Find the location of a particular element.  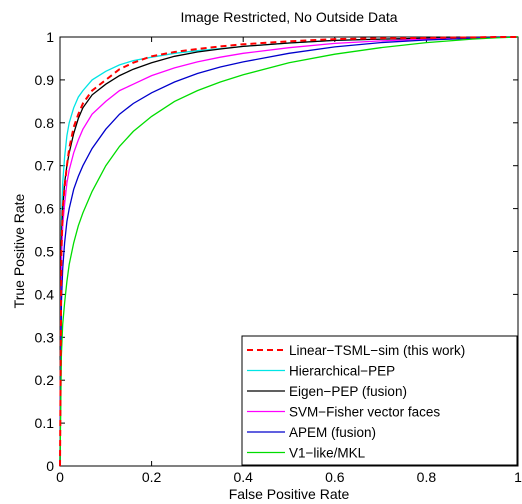

y-axis-label: True Positive Rate is located at coordinates (19, 250).